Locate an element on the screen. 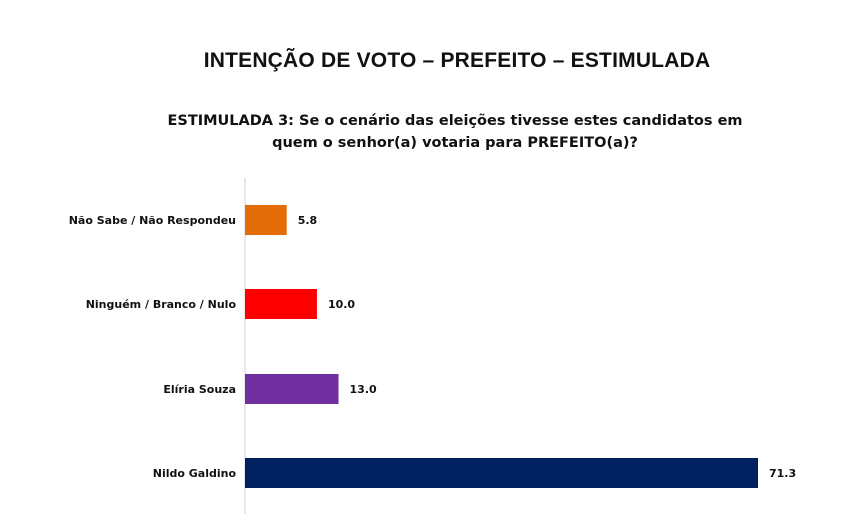 The width and height of the screenshot is (864, 514). value-label: 71.3 is located at coordinates (782, 473).